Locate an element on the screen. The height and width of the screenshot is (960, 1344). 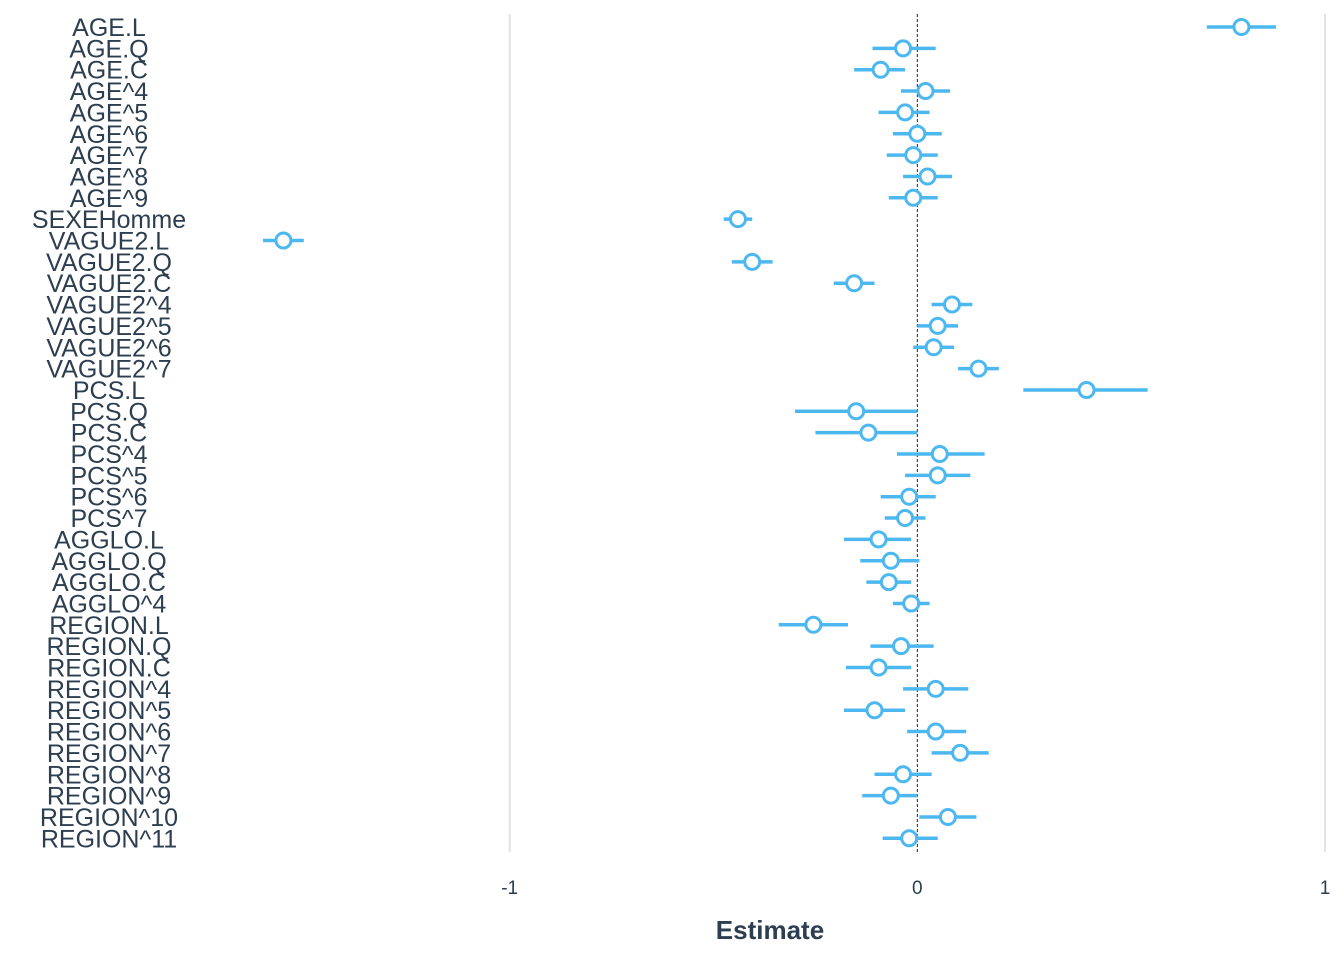
term-label: VAGUE2^4 is located at coordinates (108, 306).